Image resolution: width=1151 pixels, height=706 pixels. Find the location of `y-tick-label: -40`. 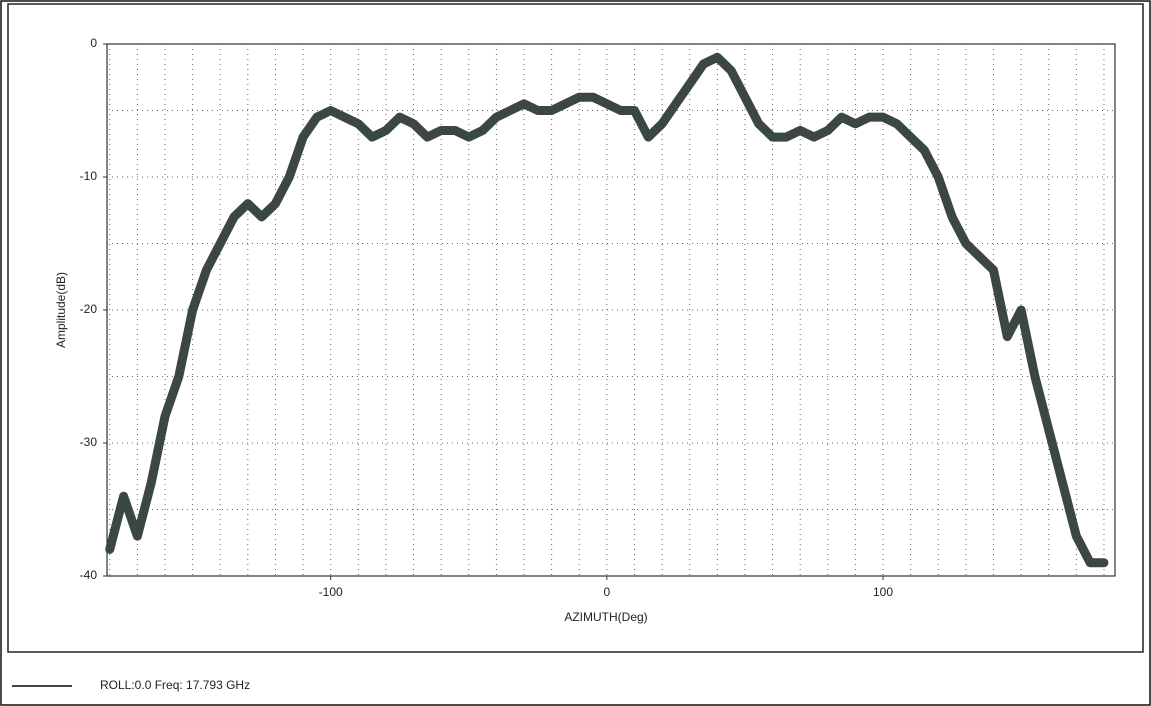

y-tick-label: -40 is located at coordinates (89, 575).